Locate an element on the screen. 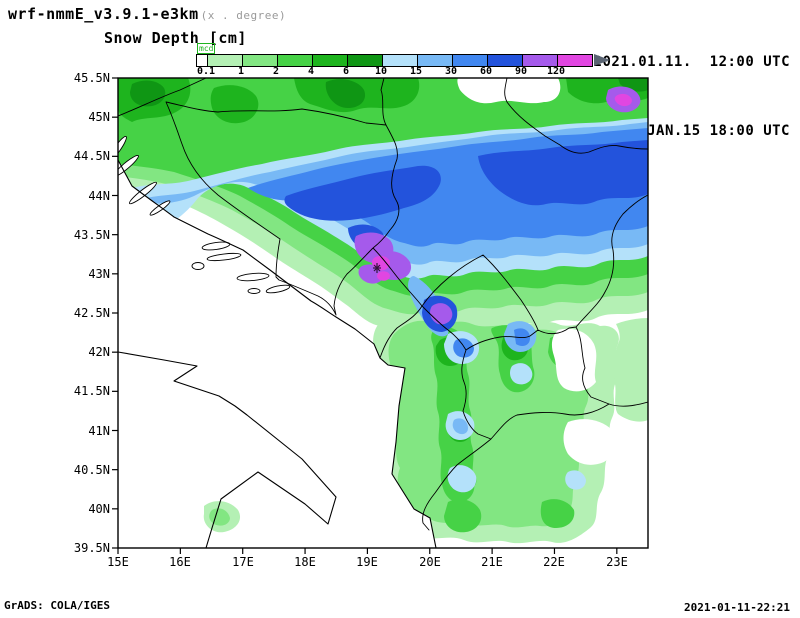  y-axis-label: 43N is located at coordinates (99, 274).